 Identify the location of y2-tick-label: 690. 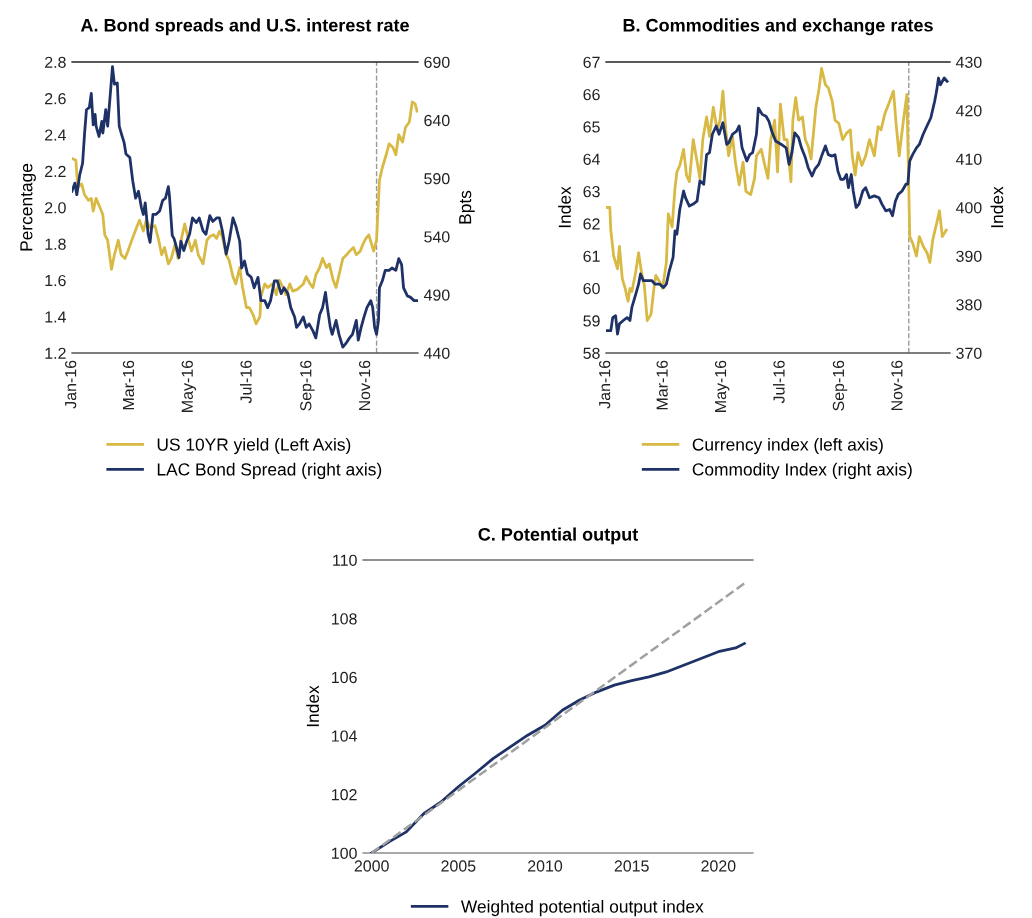
(437, 62).